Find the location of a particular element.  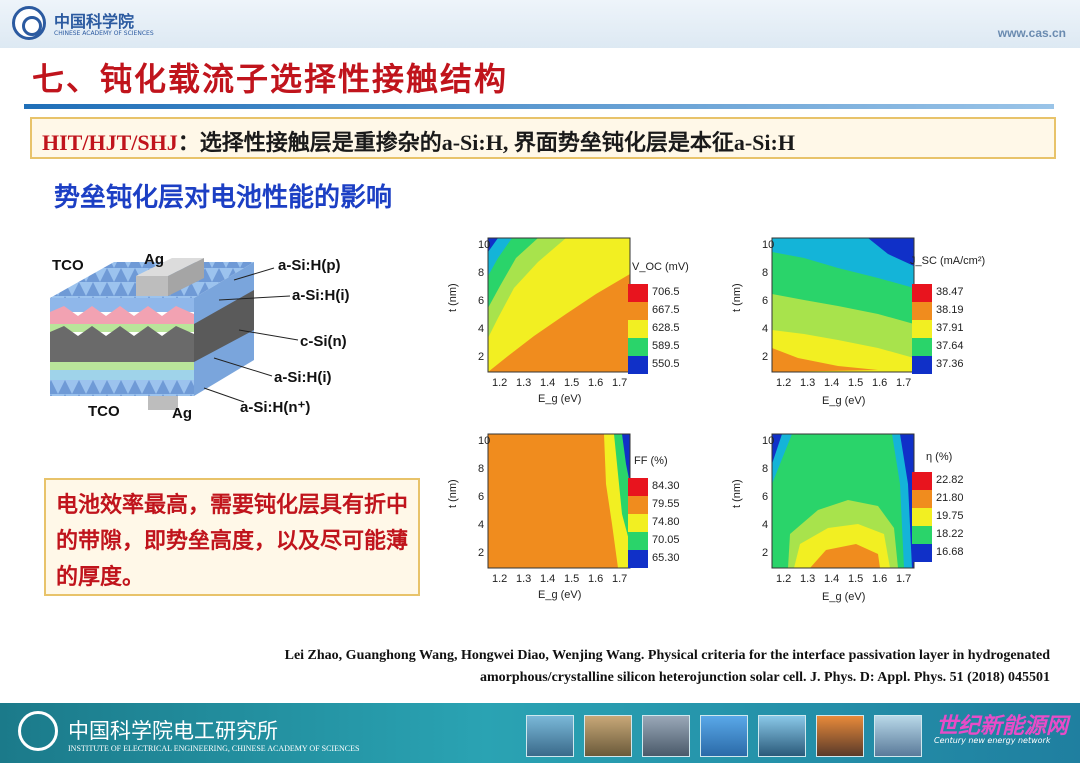

ag-top-finger is located at coordinates (152, 286).